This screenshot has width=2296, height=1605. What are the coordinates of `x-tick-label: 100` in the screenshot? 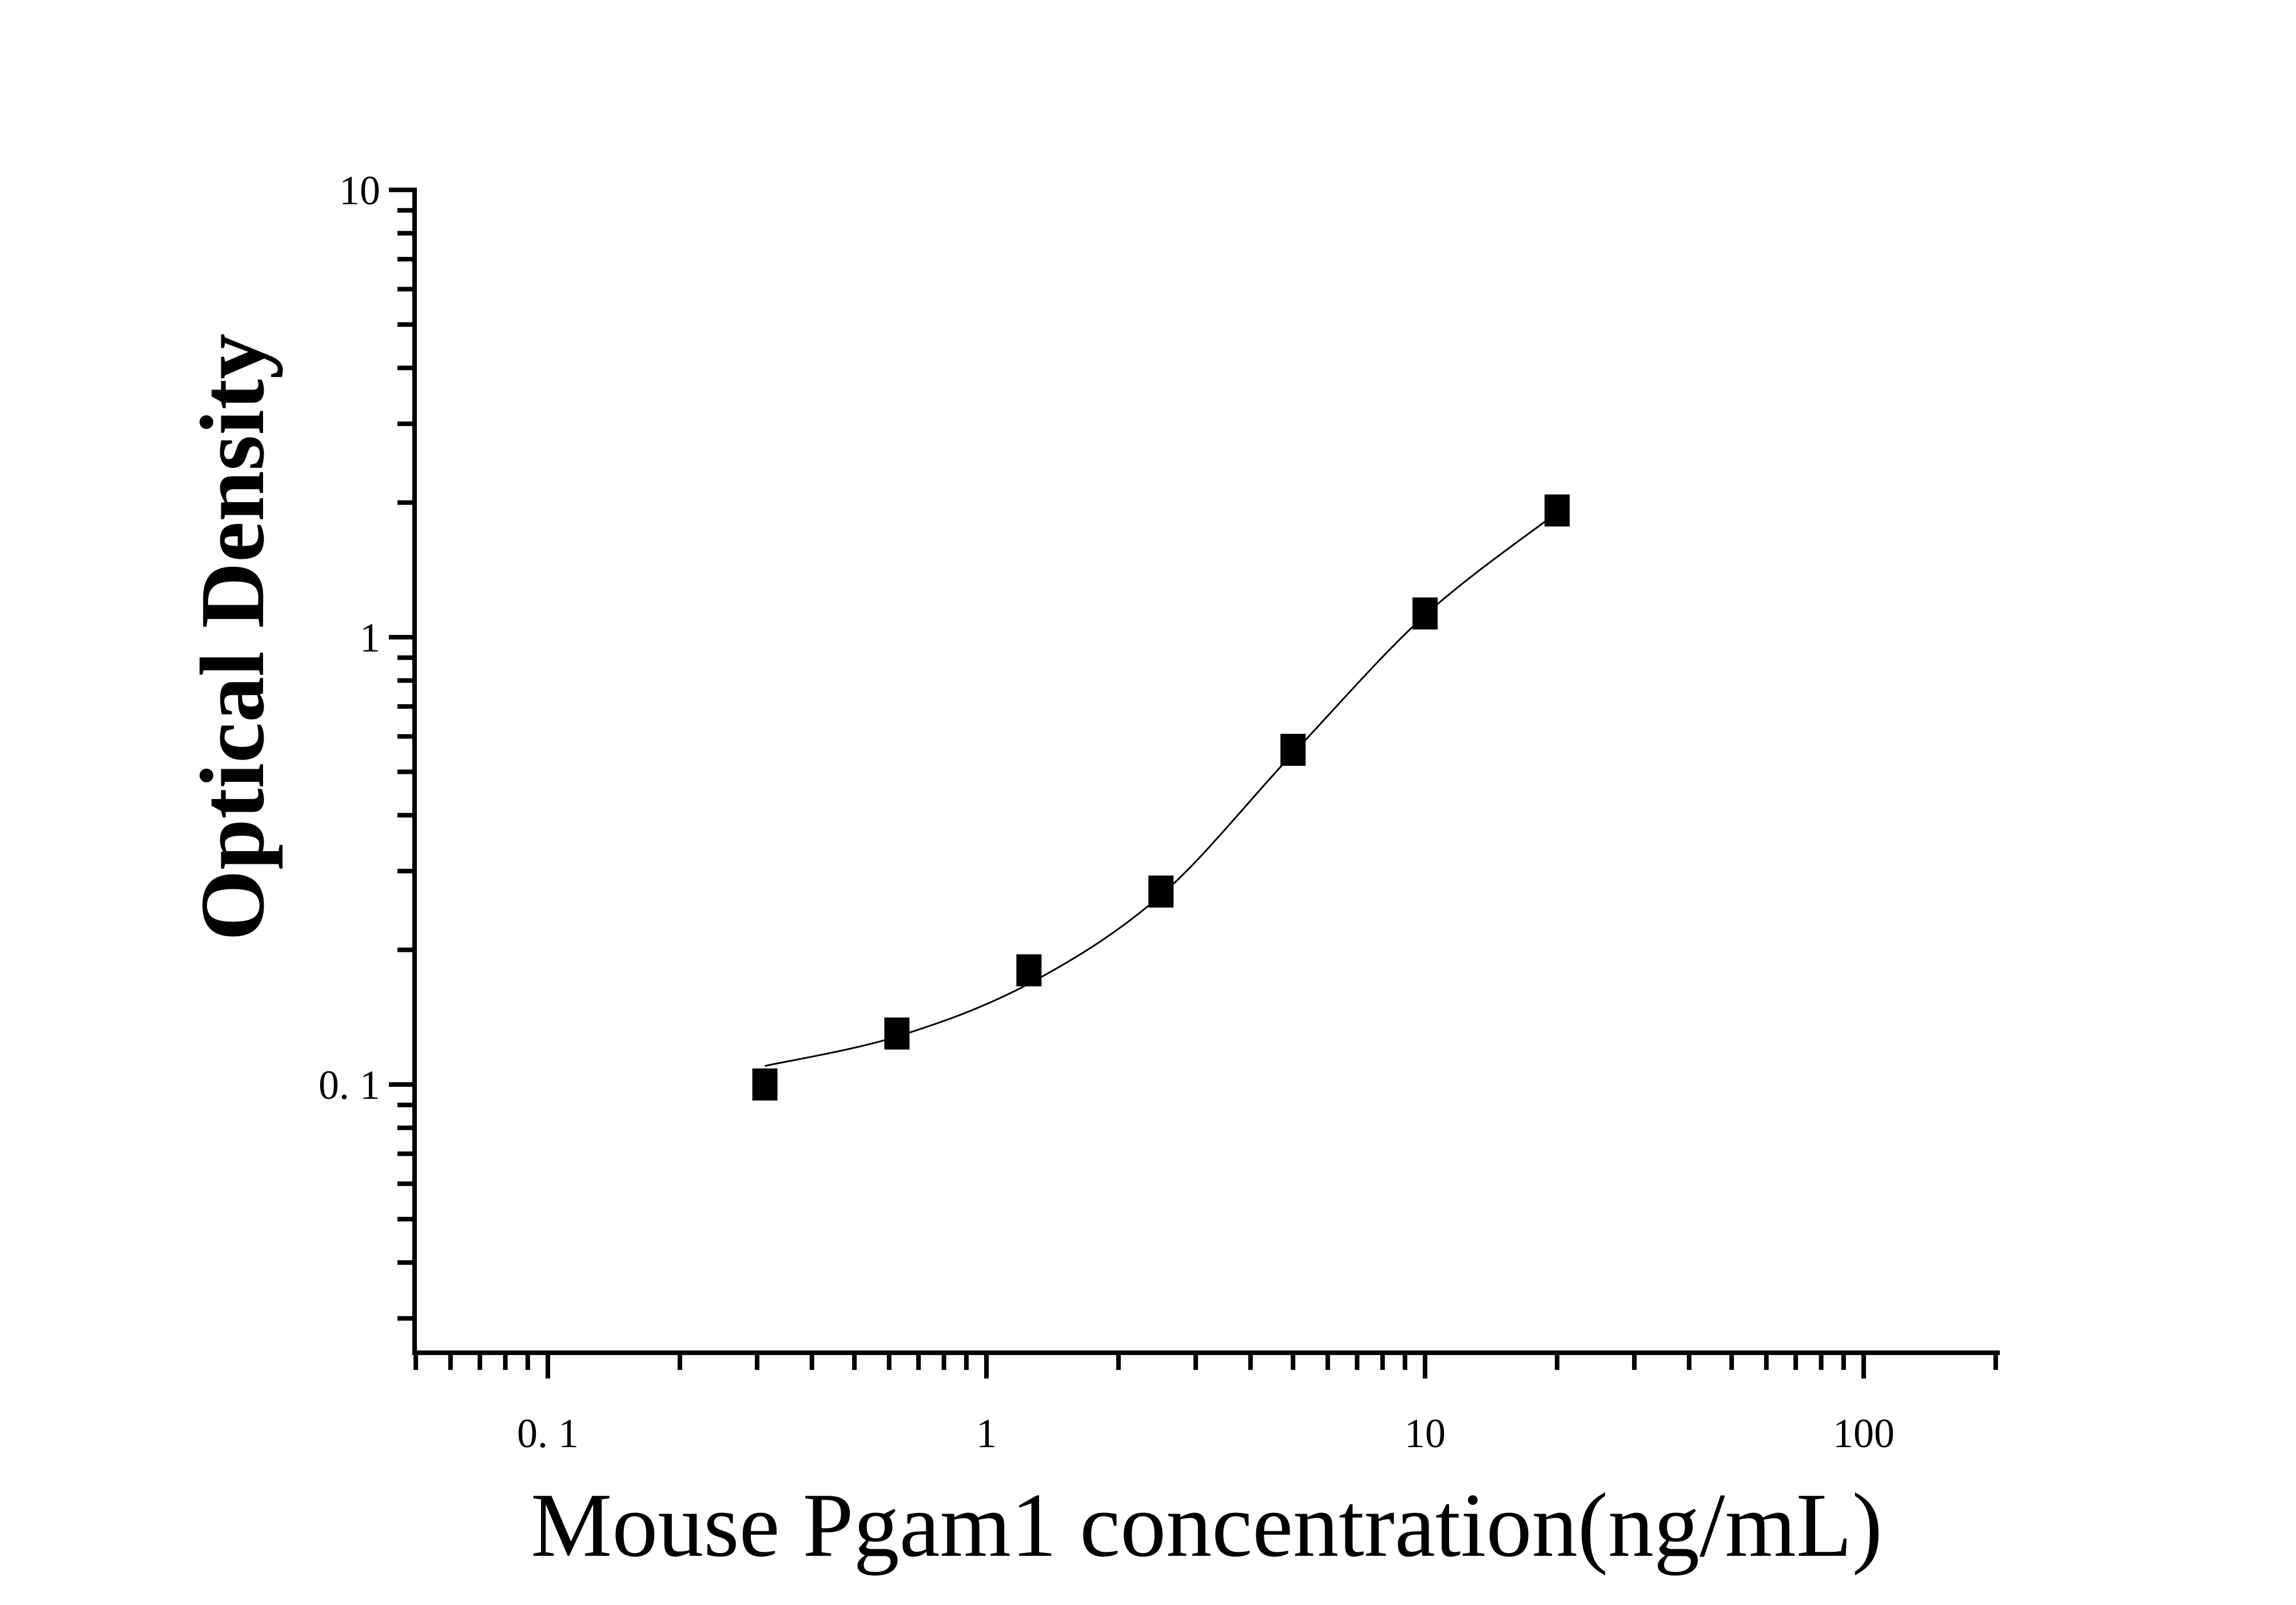 It's located at (1864, 1433).